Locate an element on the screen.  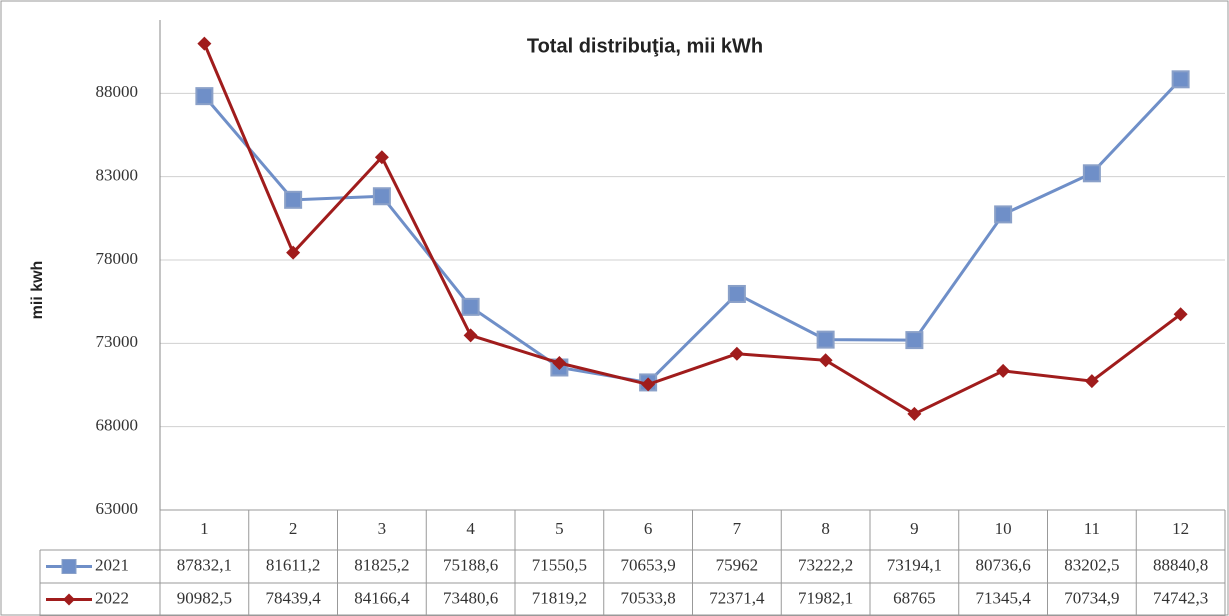
table-value: 68765 is located at coordinates (914, 597).